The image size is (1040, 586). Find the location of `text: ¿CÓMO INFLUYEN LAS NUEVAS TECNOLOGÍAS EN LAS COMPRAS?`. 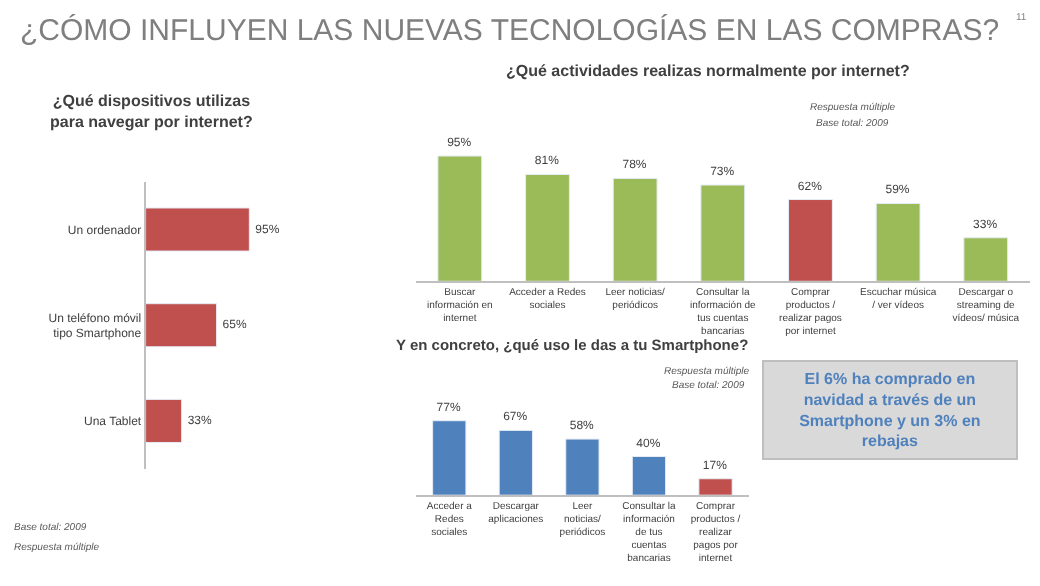

text: ¿CÓMO INFLUYEN LAS NUEVAS TECNOLOGÍAS EN LAS COMPRAS? is located at coordinates (510, 30).